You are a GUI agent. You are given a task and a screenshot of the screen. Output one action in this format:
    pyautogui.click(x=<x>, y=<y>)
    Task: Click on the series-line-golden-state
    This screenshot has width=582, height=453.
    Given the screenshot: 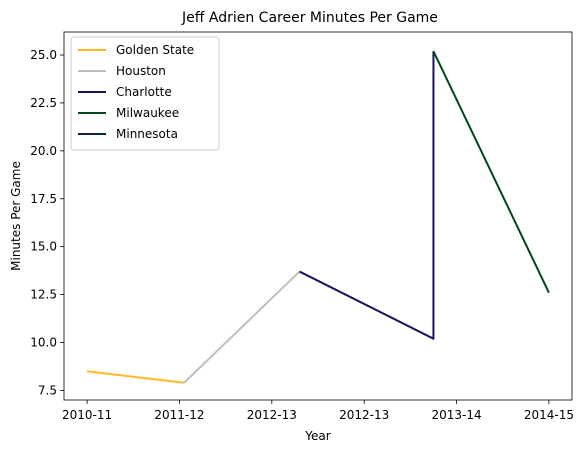 What is the action you would take?
    pyautogui.click(x=135, y=377)
    